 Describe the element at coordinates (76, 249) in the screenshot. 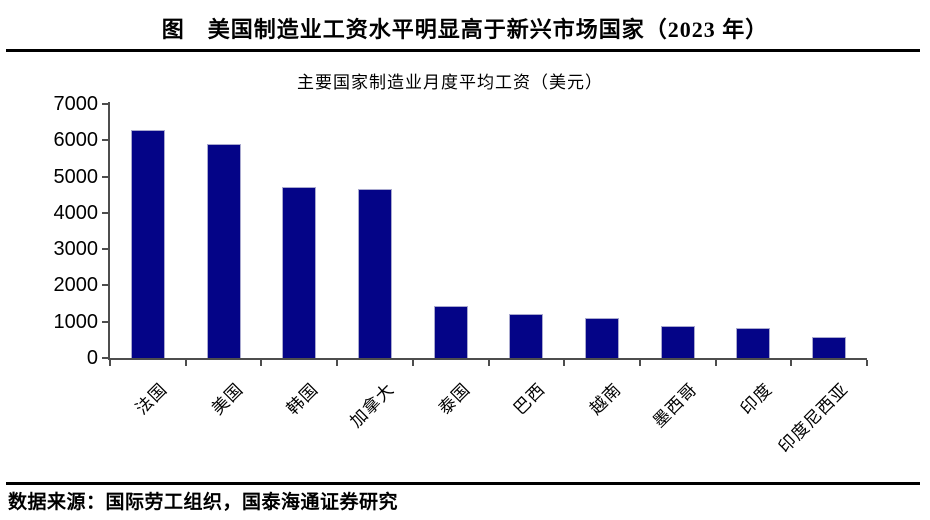

I see `y-axis-tick-label: 3000` at that location.